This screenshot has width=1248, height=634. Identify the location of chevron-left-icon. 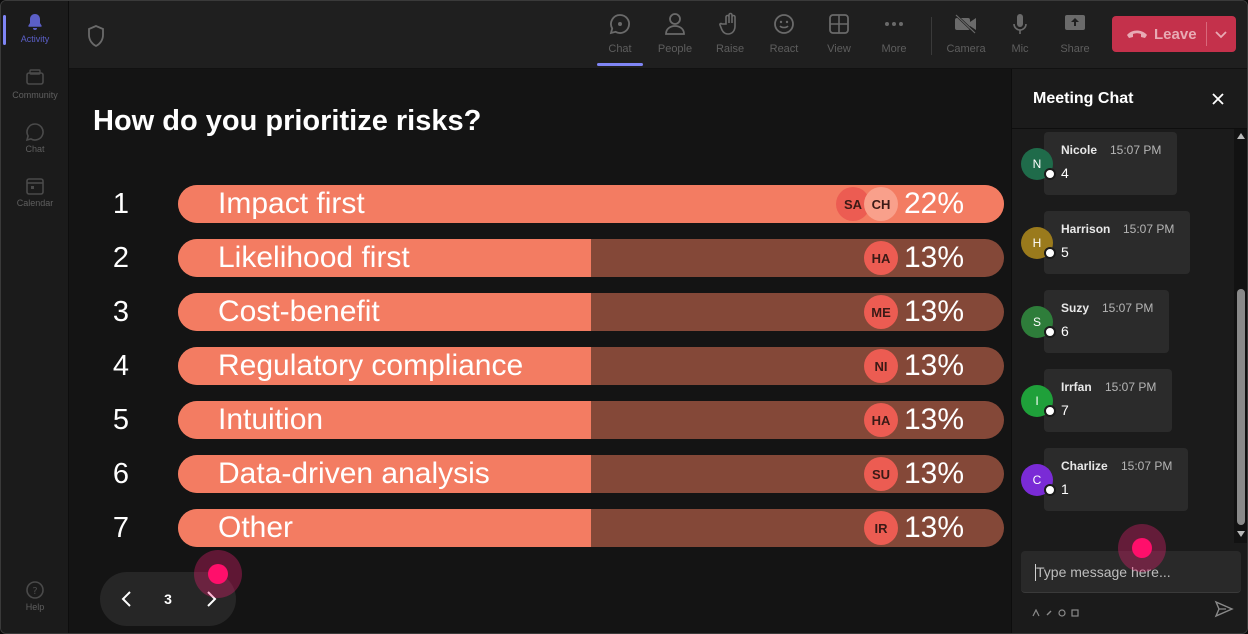
(127, 599).